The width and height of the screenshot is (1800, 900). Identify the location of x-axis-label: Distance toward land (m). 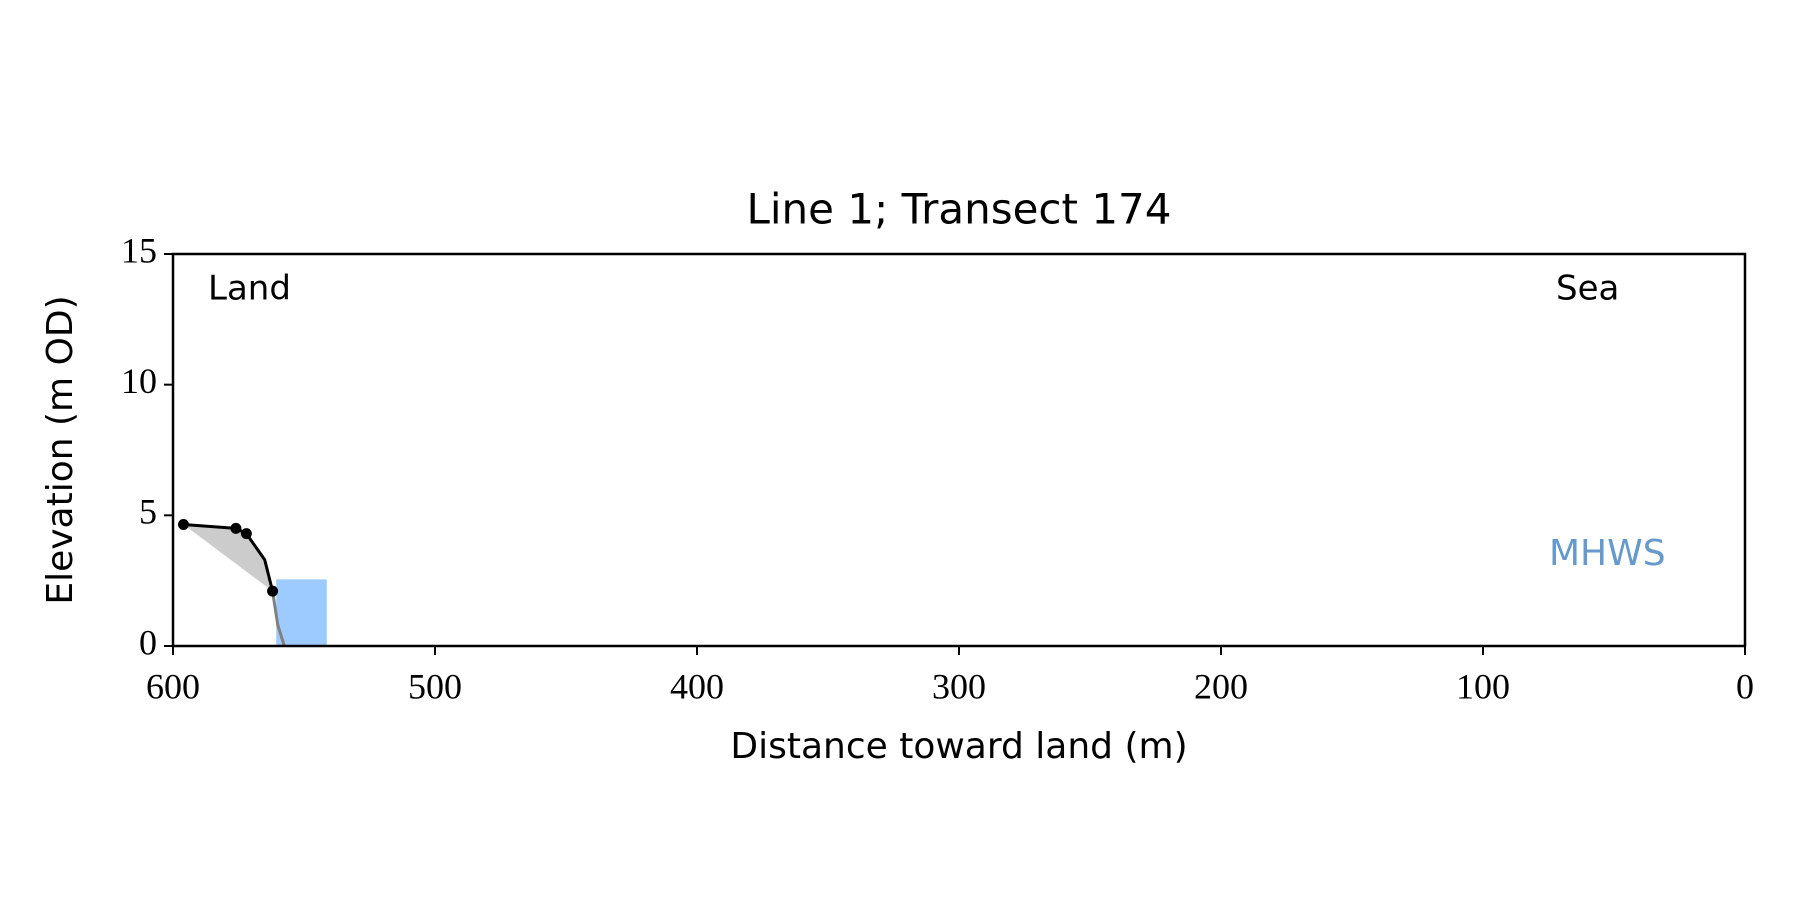
(958, 746).